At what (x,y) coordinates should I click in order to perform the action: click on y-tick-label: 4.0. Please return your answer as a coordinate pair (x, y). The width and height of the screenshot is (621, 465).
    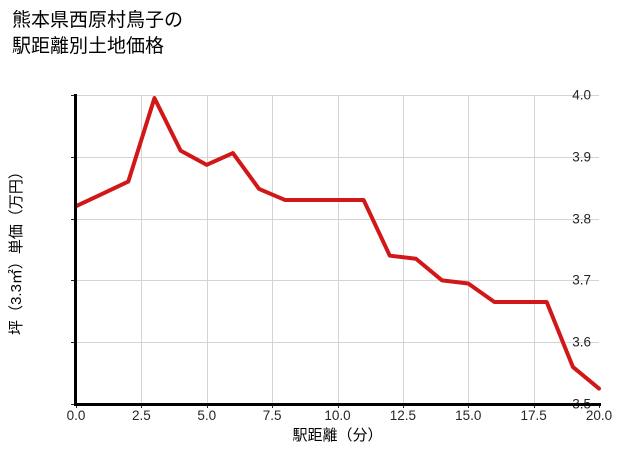
    Looking at the image, I should click on (581, 95).